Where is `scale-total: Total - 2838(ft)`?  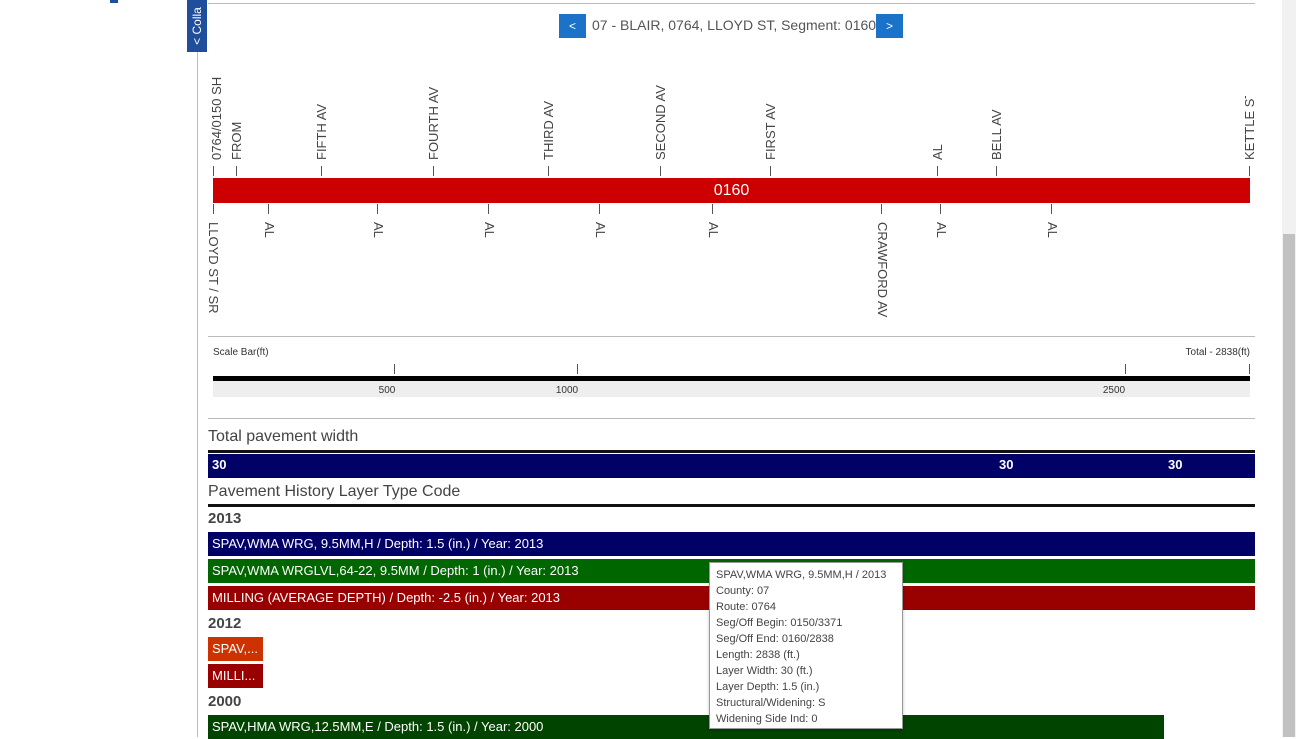
scale-total: Total - 2838(ft) is located at coordinates (1217, 352).